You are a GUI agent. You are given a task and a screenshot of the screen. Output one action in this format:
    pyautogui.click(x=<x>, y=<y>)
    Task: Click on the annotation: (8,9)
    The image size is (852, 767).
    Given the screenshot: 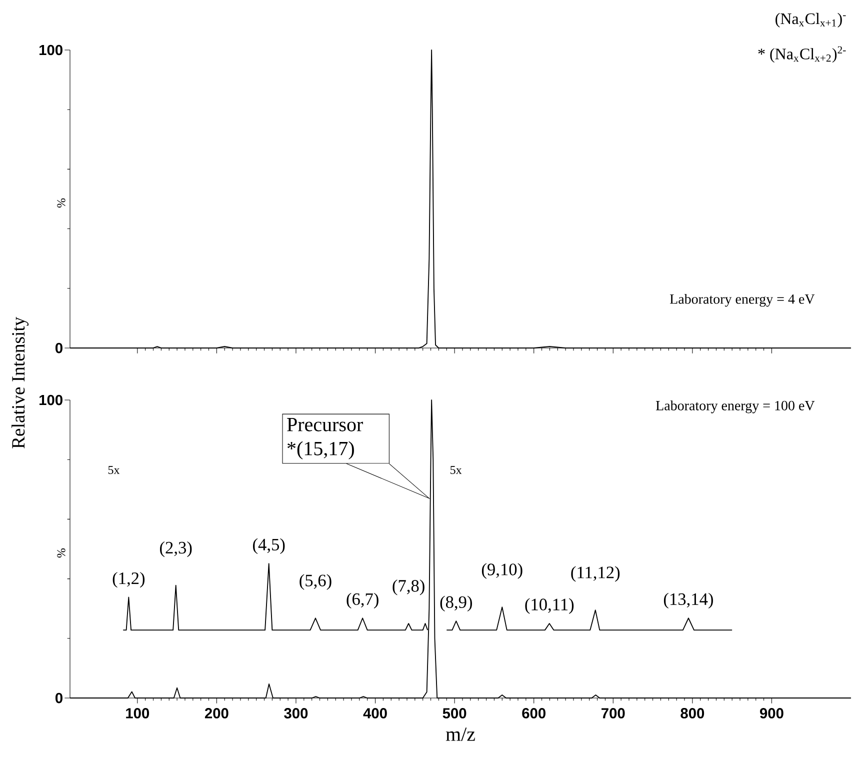 What is the action you would take?
    pyautogui.click(x=456, y=604)
    